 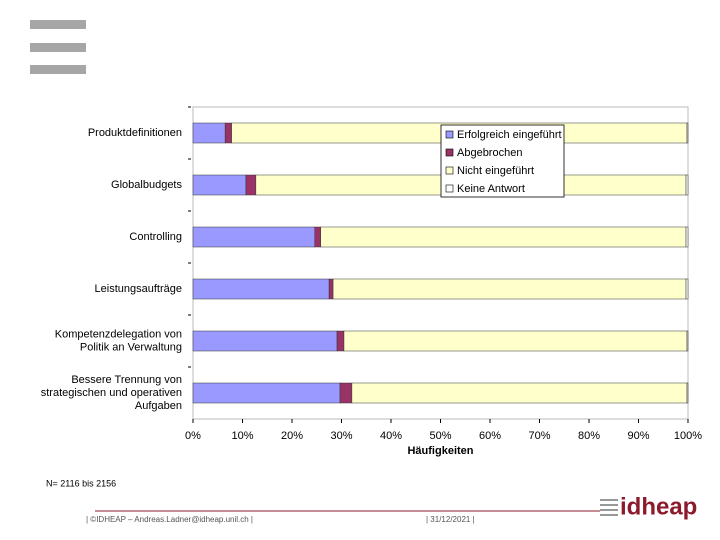 What do you see at coordinates (491, 189) in the screenshot?
I see `legend-label: Keine Antwort` at bounding box center [491, 189].